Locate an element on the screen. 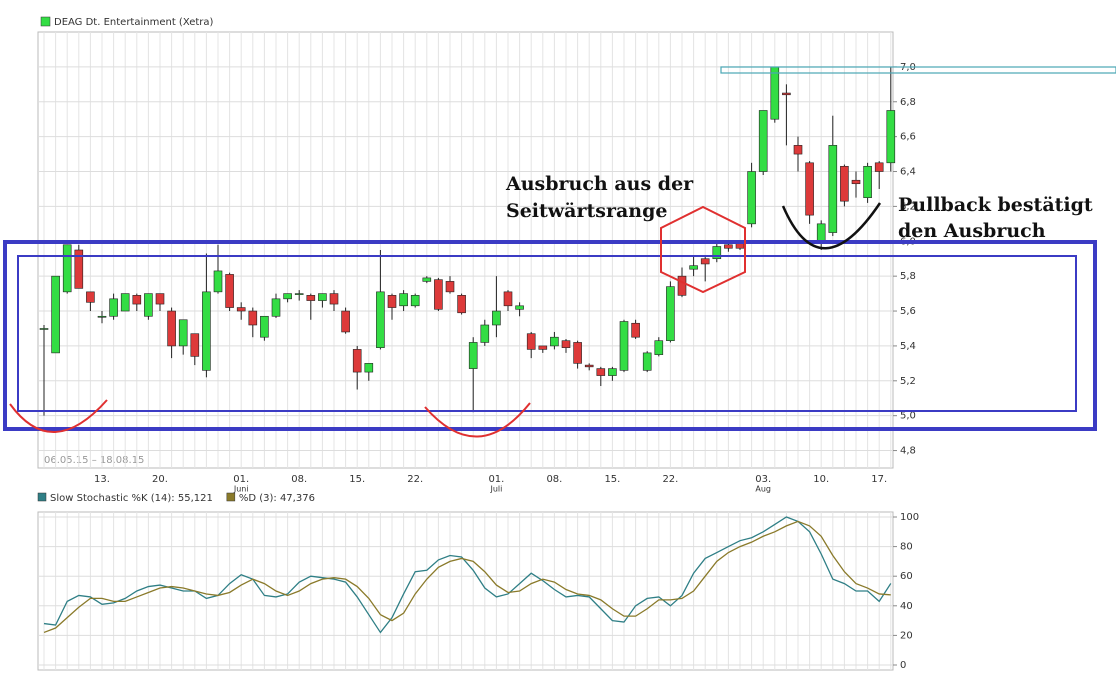  month-label: Juli is located at coordinates (495, 489).